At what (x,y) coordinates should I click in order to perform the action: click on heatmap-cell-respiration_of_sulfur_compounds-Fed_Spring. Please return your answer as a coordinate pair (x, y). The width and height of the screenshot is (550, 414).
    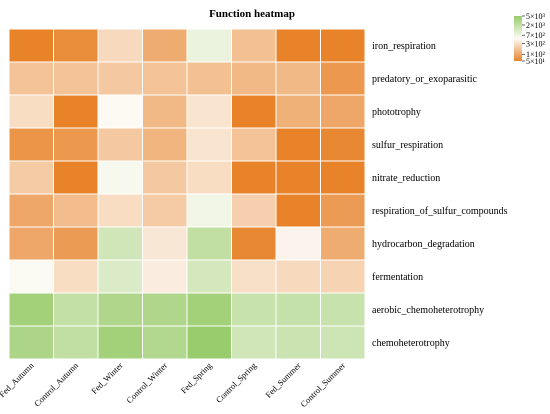
    Looking at the image, I should click on (209, 210).